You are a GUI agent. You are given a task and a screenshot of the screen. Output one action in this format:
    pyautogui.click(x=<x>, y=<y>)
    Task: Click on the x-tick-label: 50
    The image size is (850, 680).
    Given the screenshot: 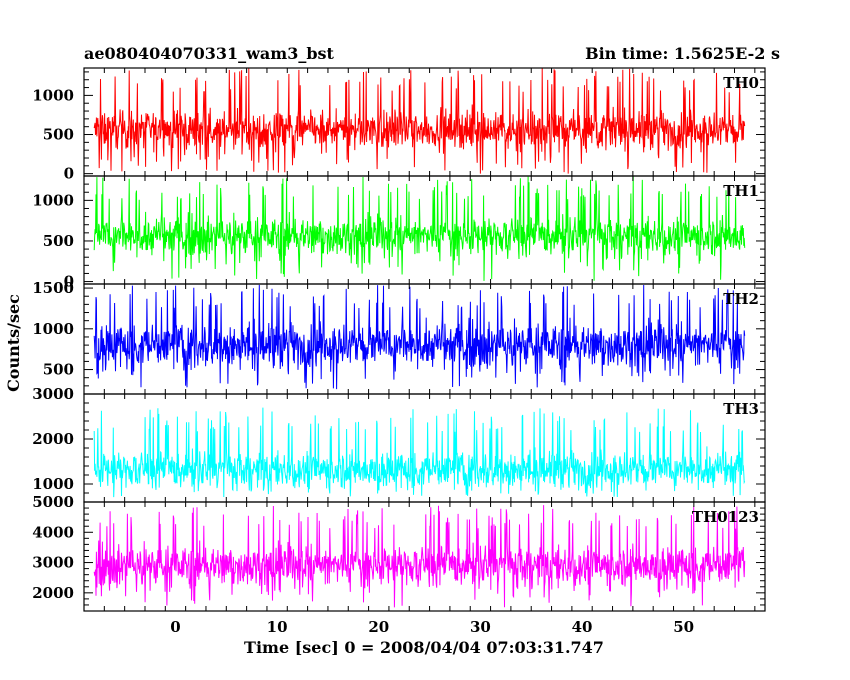 What is the action you would take?
    pyautogui.click(x=683, y=627)
    